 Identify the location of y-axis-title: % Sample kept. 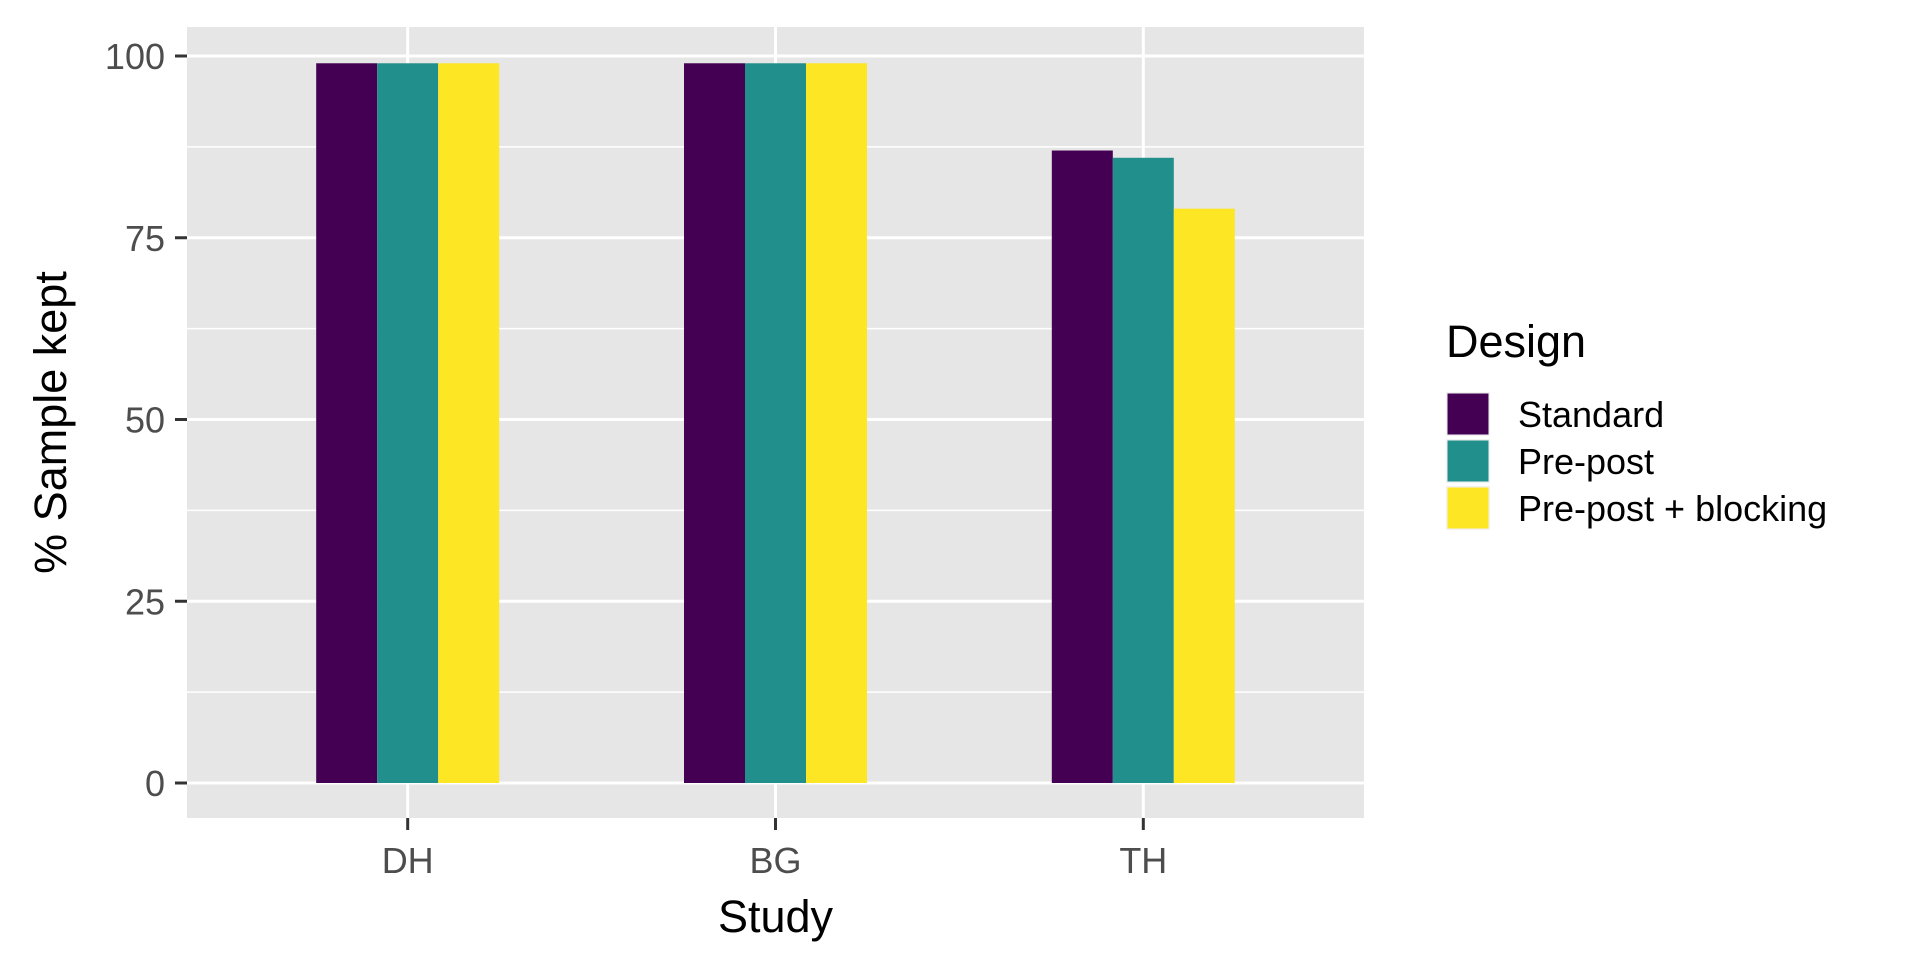
(50, 422).